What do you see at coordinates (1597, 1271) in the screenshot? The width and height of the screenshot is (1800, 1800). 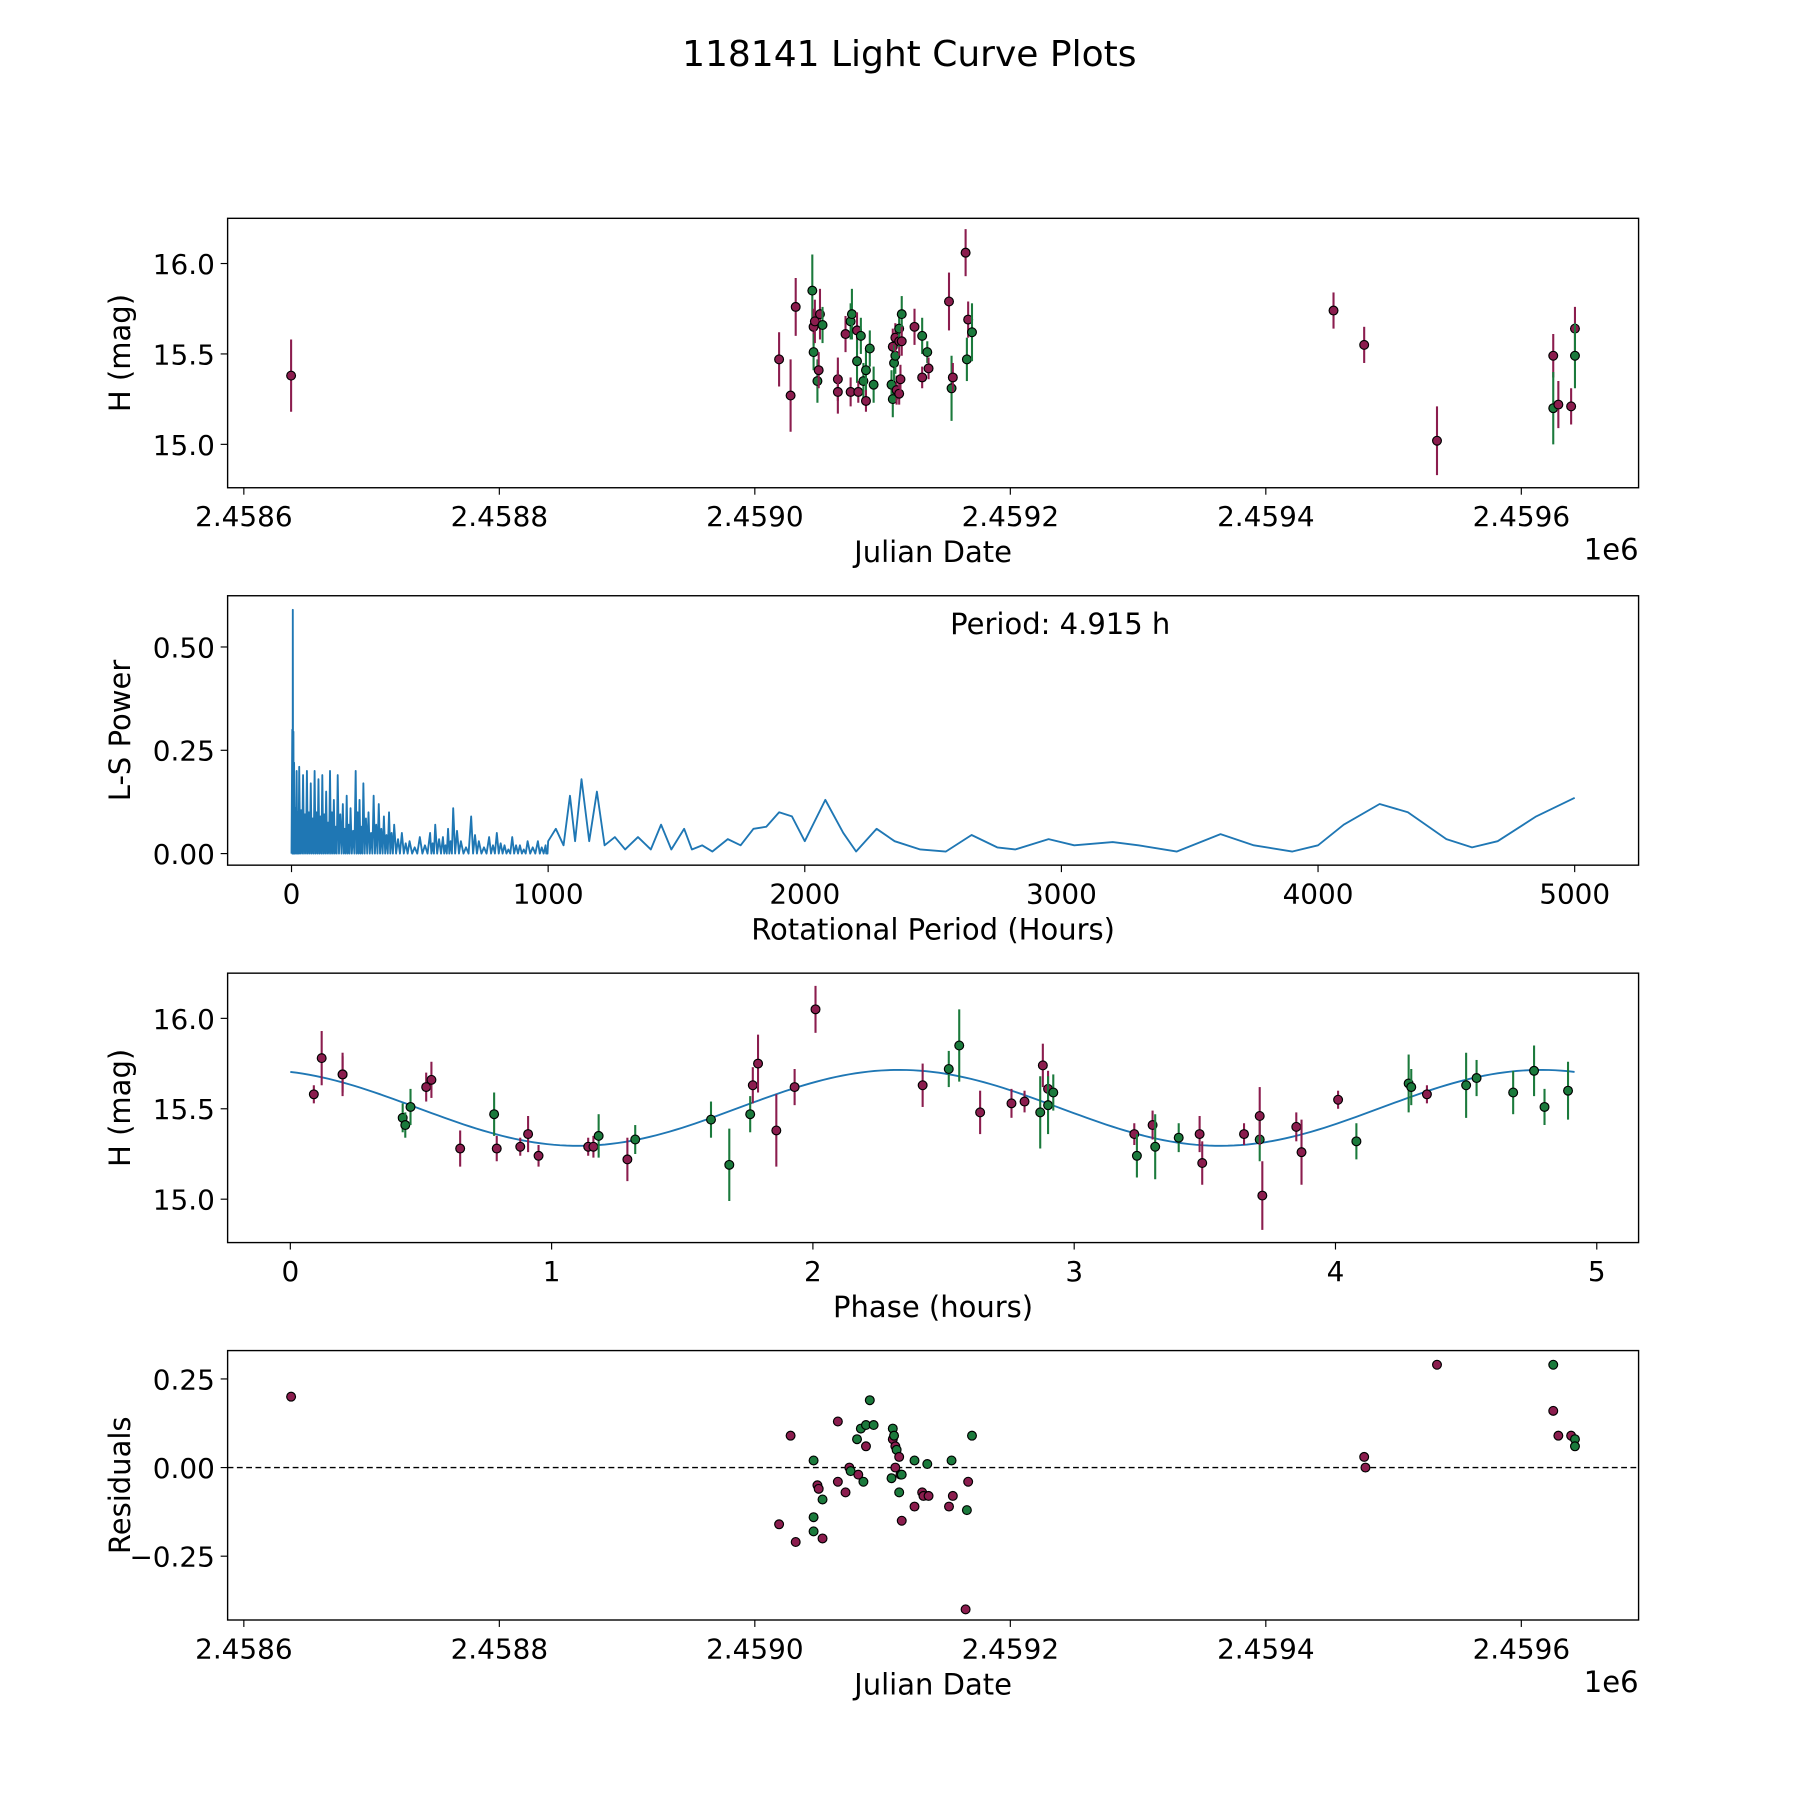 I see `x-tick-label: 5` at bounding box center [1597, 1271].